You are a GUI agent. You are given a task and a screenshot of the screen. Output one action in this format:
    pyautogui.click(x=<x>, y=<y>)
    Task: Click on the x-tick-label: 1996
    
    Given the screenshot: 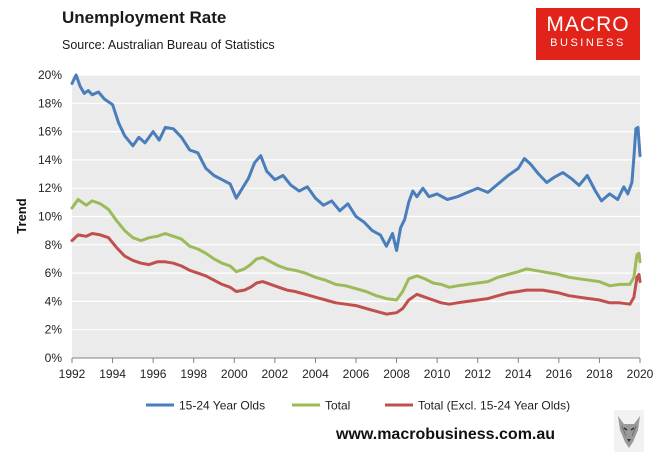 What is the action you would take?
    pyautogui.click(x=153, y=374)
    